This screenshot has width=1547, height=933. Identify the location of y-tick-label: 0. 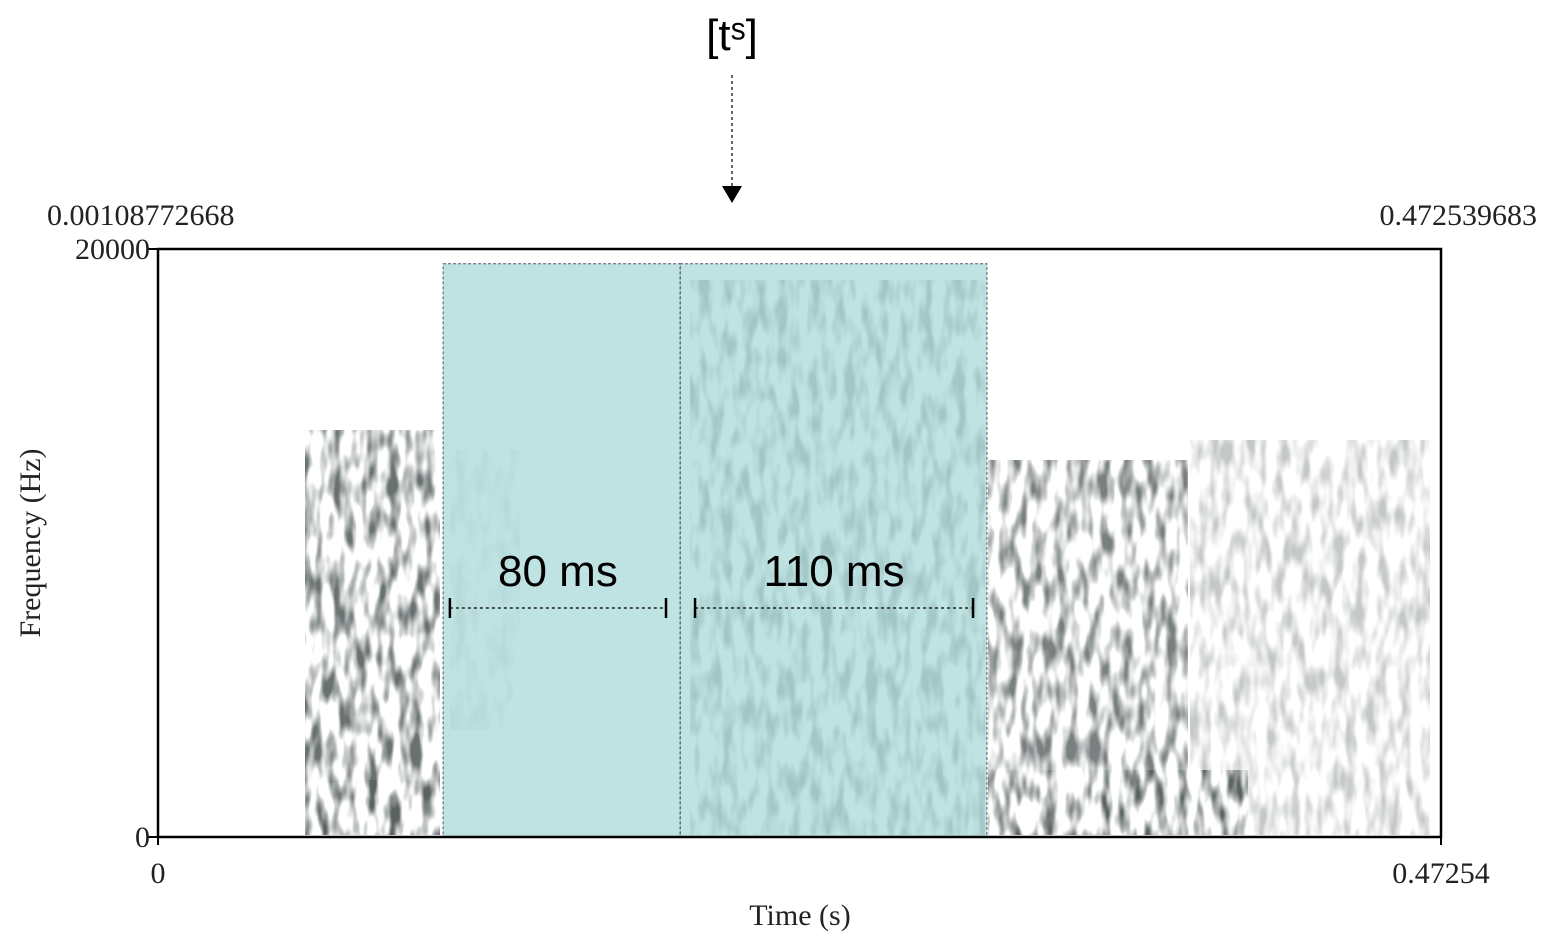
(142, 837).